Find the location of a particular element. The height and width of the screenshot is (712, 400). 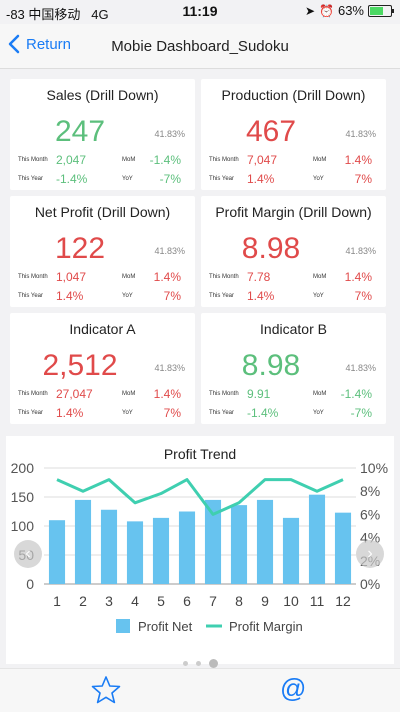

x-tick-label: 2 is located at coordinates (83, 601).